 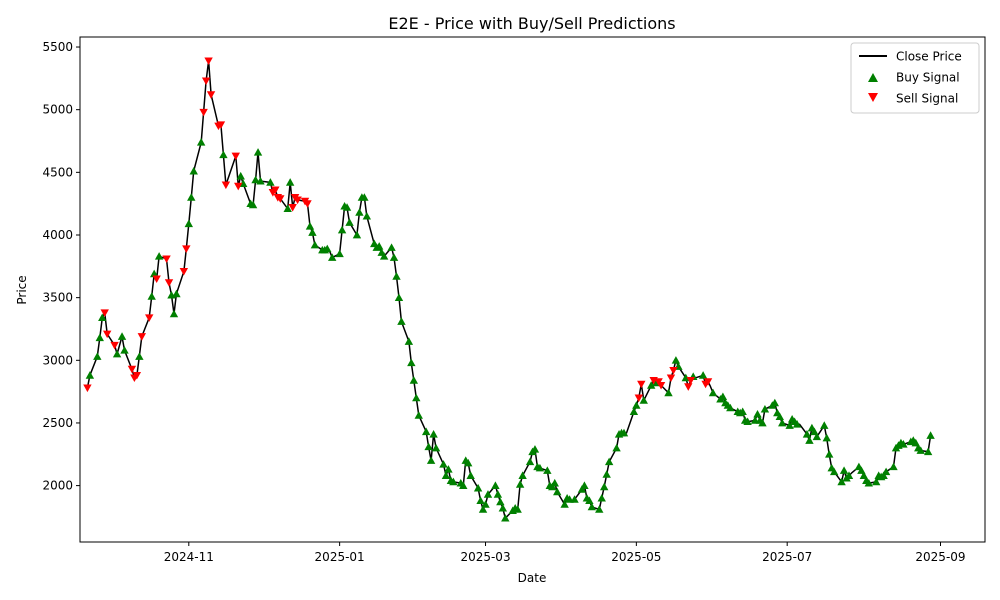 I want to click on x-tick-label: 2025-01, so click(x=340, y=557).